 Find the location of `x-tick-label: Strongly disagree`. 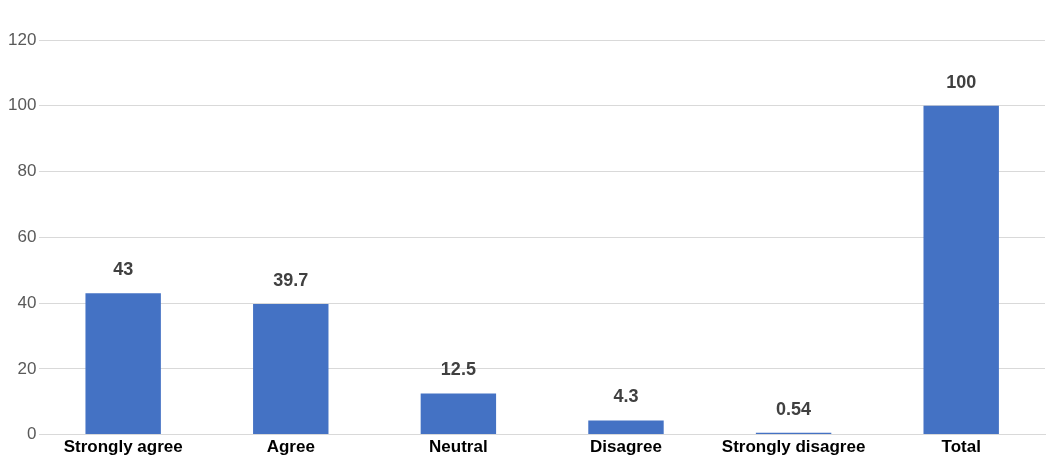

x-tick-label: Strongly disagree is located at coordinates (793, 447).